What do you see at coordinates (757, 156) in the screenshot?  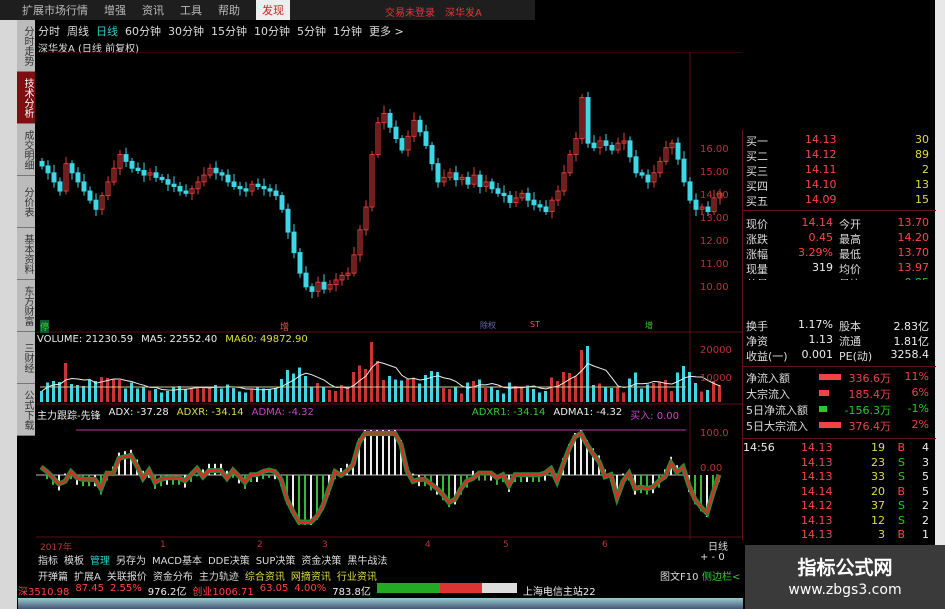 I see `bid-label: 买二` at bounding box center [757, 156].